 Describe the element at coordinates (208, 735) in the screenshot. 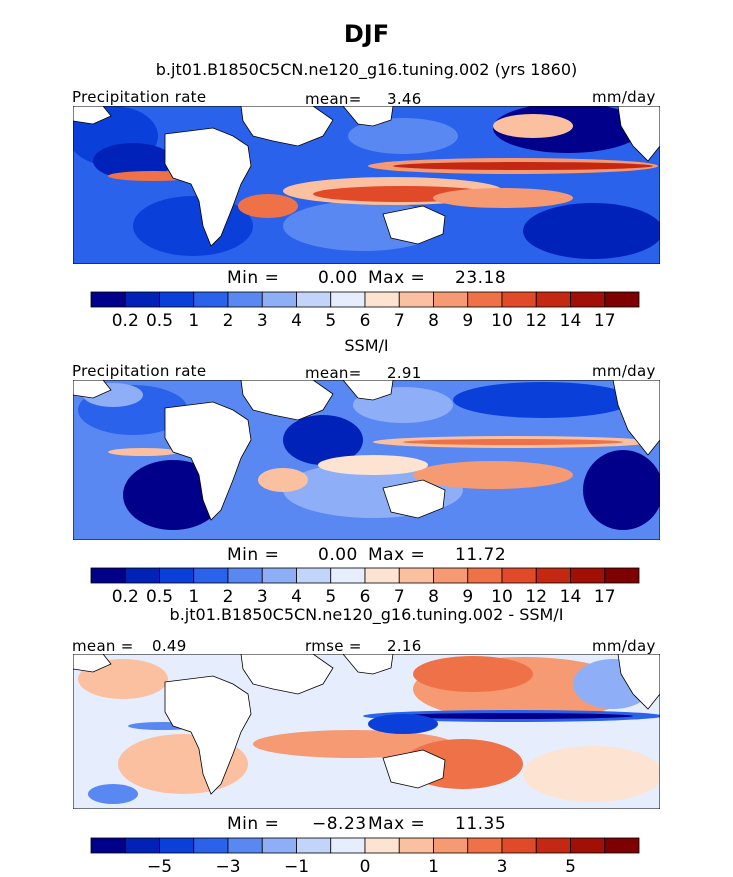

I see `panel-diff-map-africa` at that location.